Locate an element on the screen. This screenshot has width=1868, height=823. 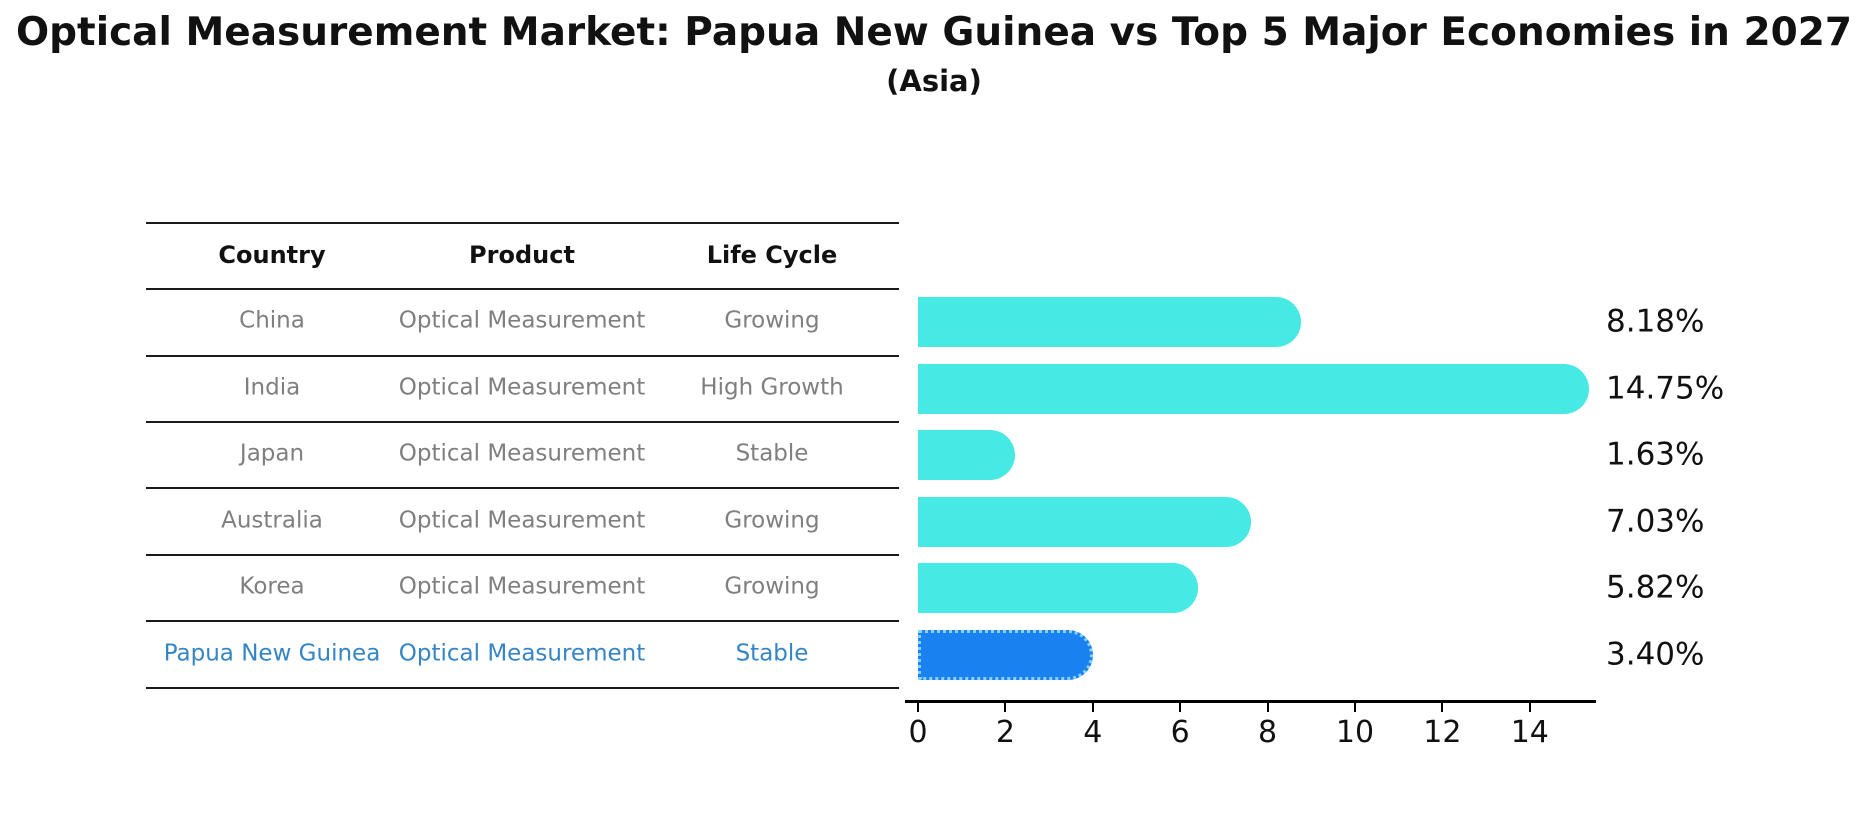
table-cell-country: Japan is located at coordinates (272, 453).